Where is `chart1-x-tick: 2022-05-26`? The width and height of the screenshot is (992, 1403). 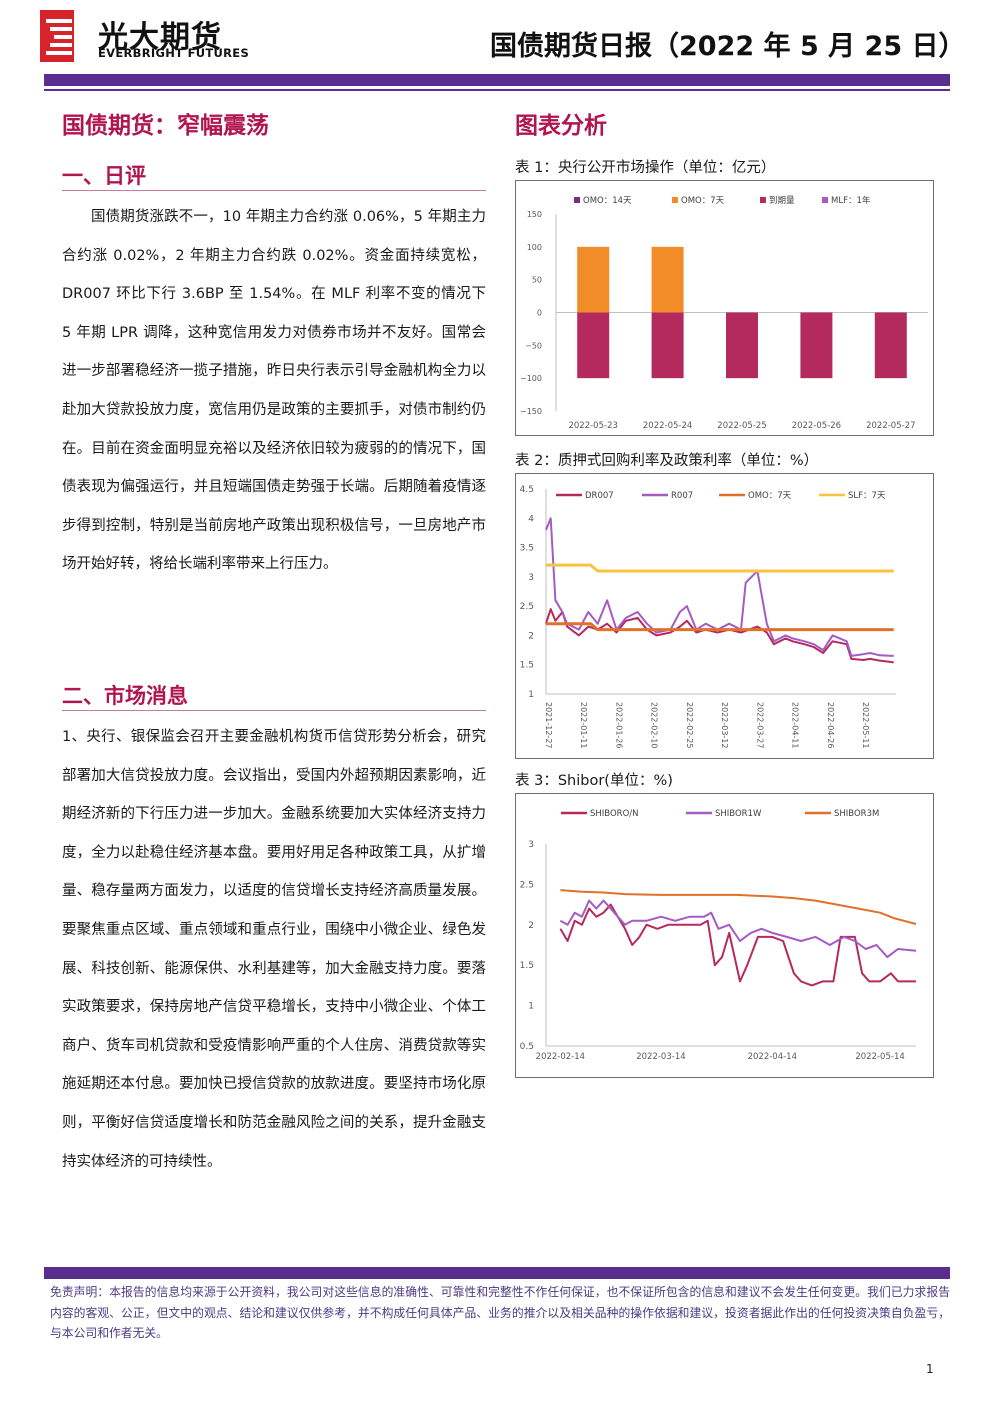 chart1-x-tick: 2022-05-26 is located at coordinates (816, 426).